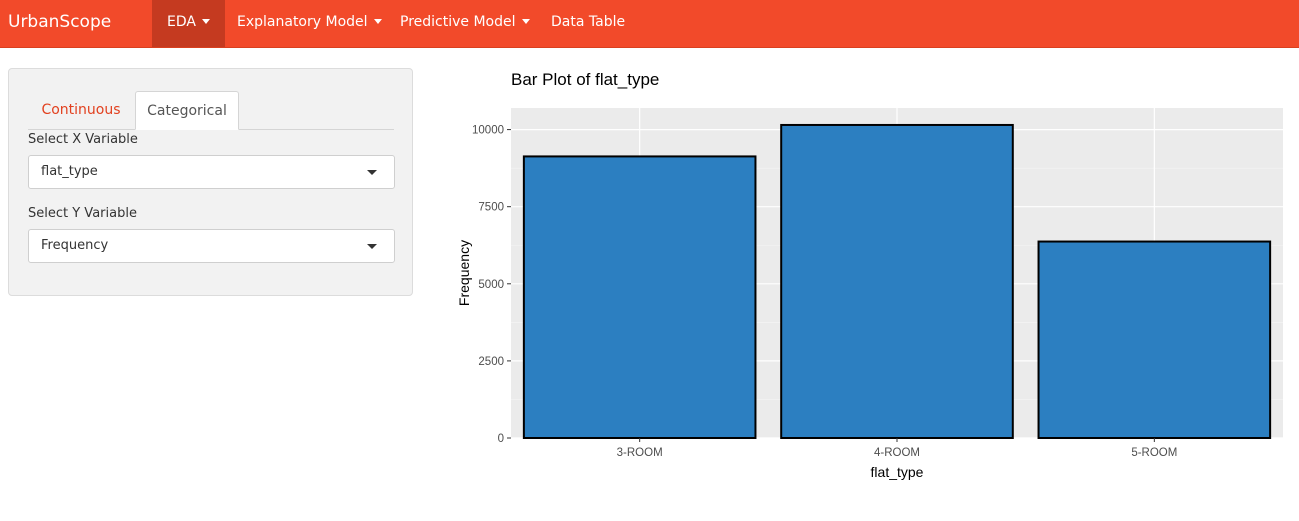 This screenshot has height=521, width=1299. I want to click on tab-continuous: Continuous, so click(81, 110).